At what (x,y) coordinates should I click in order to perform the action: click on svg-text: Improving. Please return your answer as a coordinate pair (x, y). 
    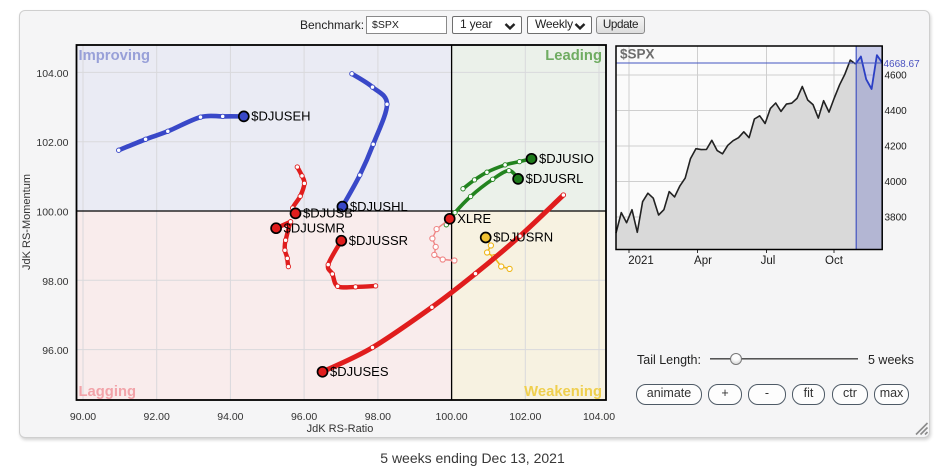
    Looking at the image, I should click on (115, 56).